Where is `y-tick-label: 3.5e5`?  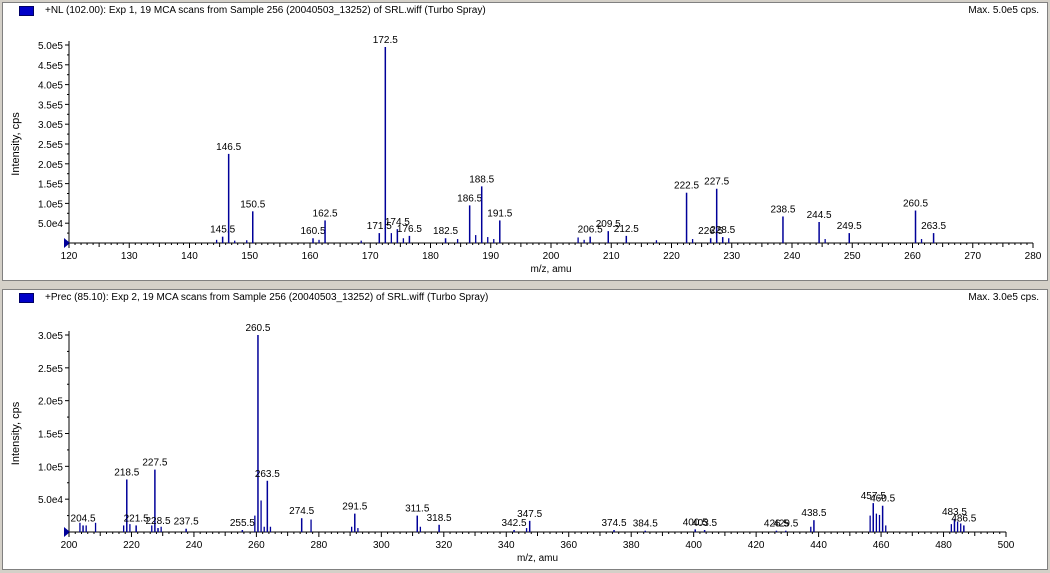
y-tick-label: 3.5e5 is located at coordinates (50, 105).